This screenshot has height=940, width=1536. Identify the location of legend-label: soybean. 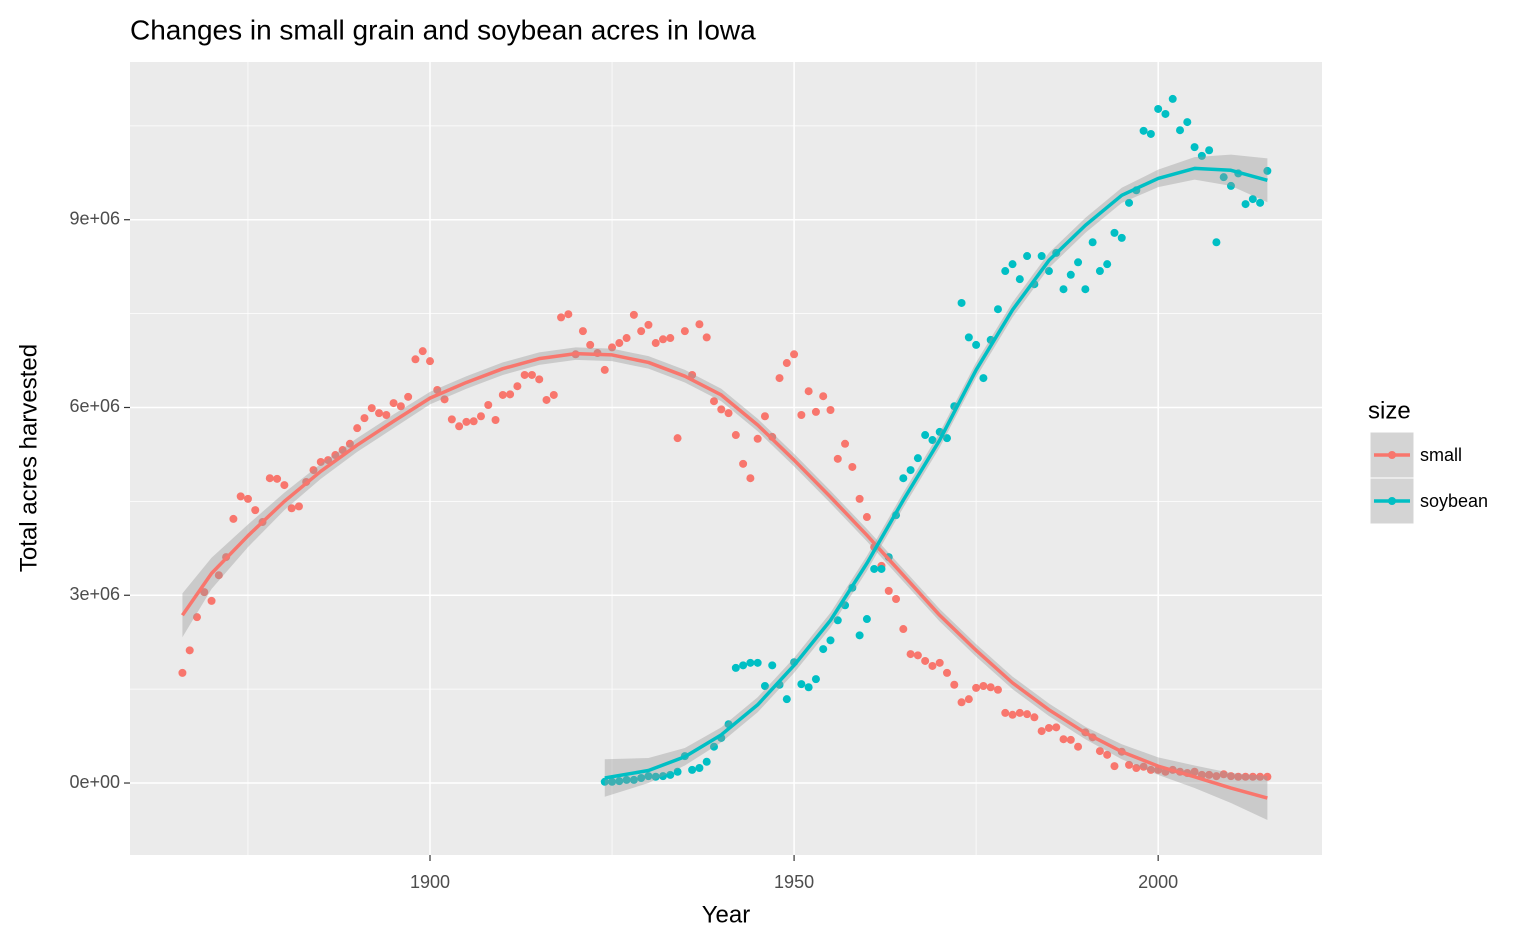
(1454, 501).